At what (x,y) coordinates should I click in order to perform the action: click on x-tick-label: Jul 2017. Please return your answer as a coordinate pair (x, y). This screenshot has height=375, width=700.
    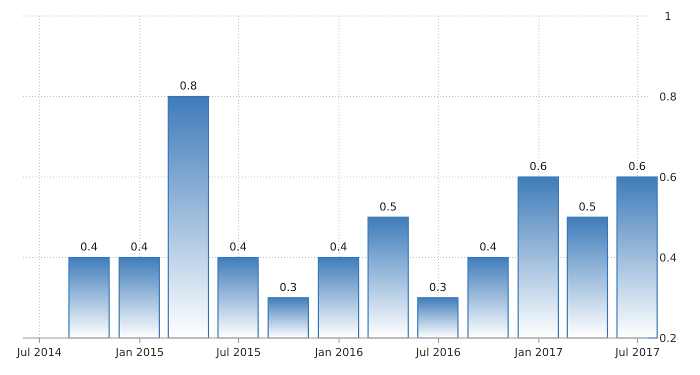
    Looking at the image, I should click on (637, 352).